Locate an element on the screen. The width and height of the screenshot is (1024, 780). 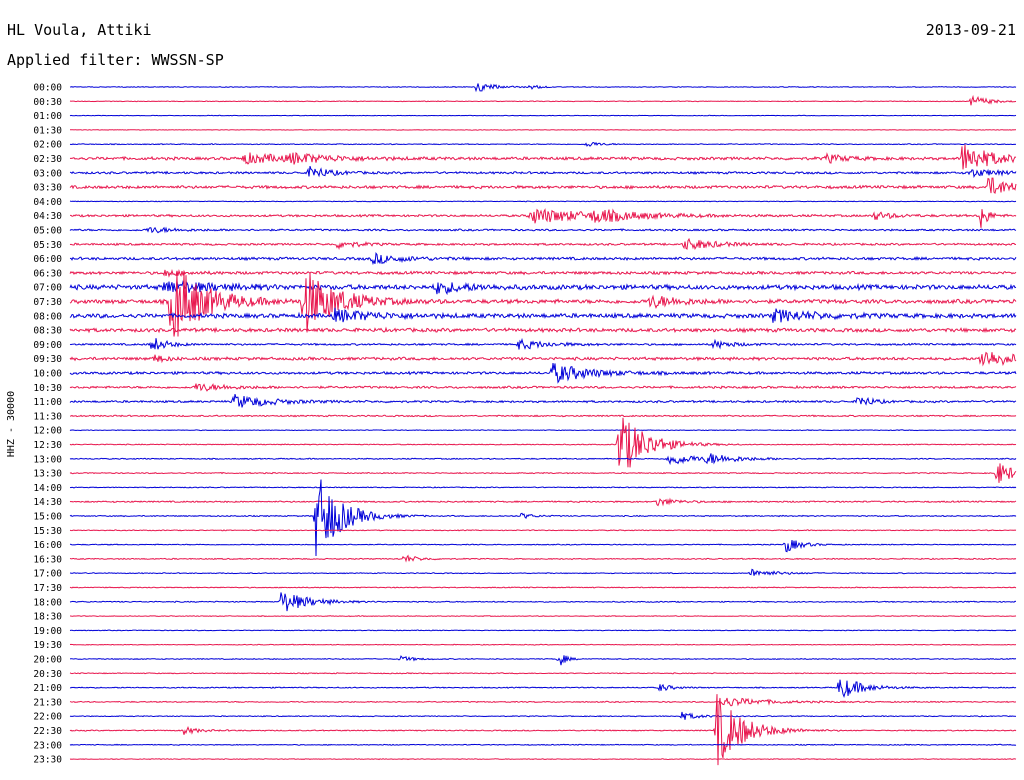
time-tick-label: 12:00 is located at coordinates (47, 431).